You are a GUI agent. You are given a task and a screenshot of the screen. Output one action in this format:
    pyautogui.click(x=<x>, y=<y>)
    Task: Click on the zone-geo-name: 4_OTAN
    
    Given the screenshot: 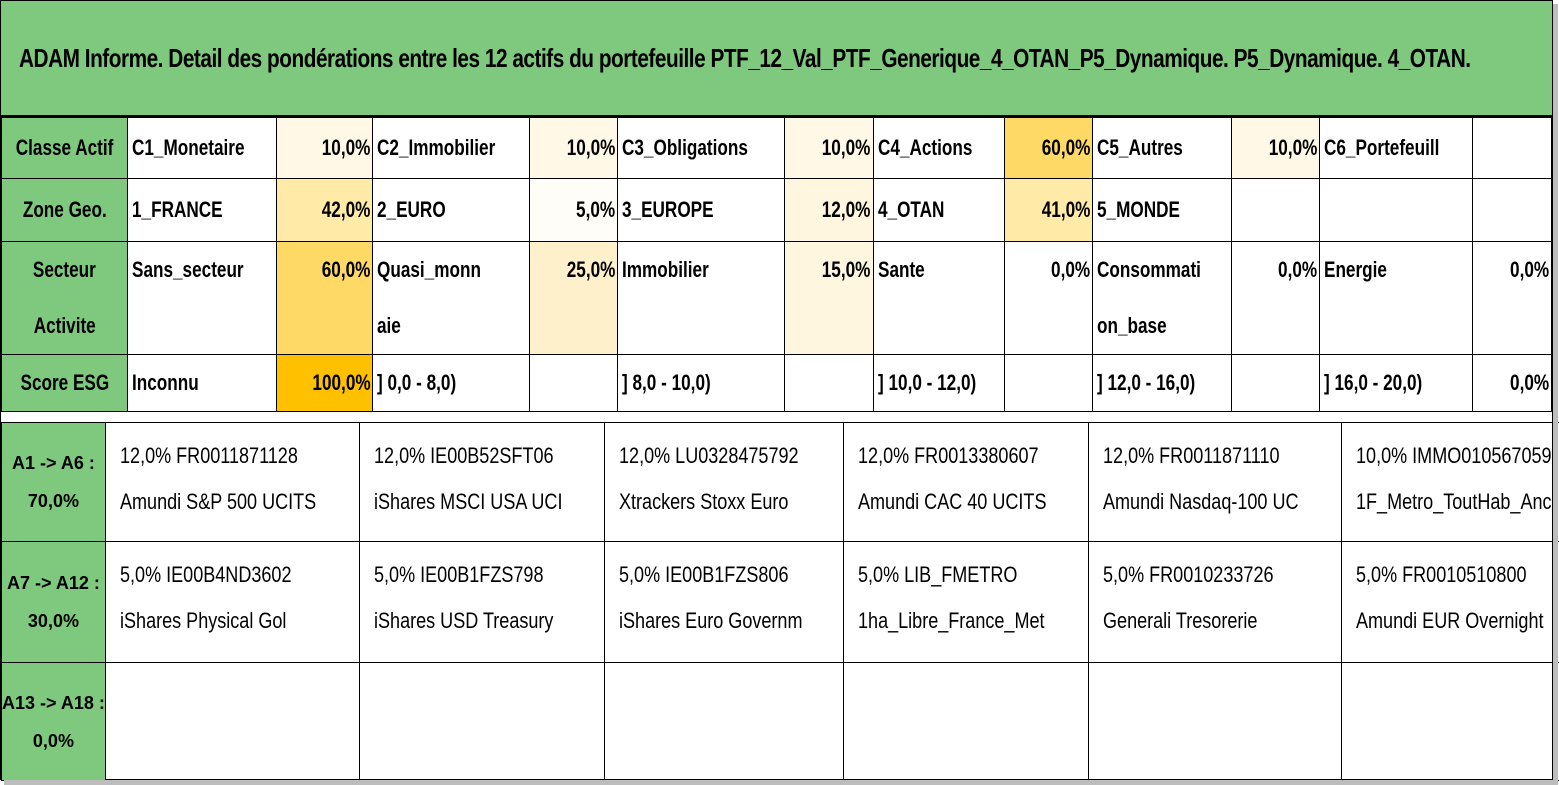 What is the action you would take?
    pyautogui.click(x=938, y=210)
    